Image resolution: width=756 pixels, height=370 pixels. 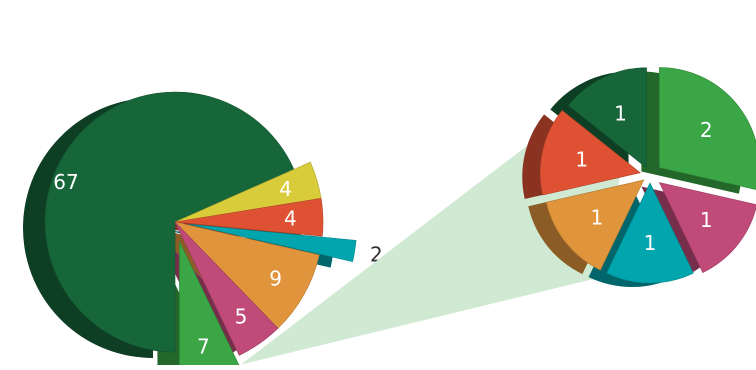 What do you see at coordinates (65, 182) in the screenshot?
I see `main-slice-label: 67` at bounding box center [65, 182].